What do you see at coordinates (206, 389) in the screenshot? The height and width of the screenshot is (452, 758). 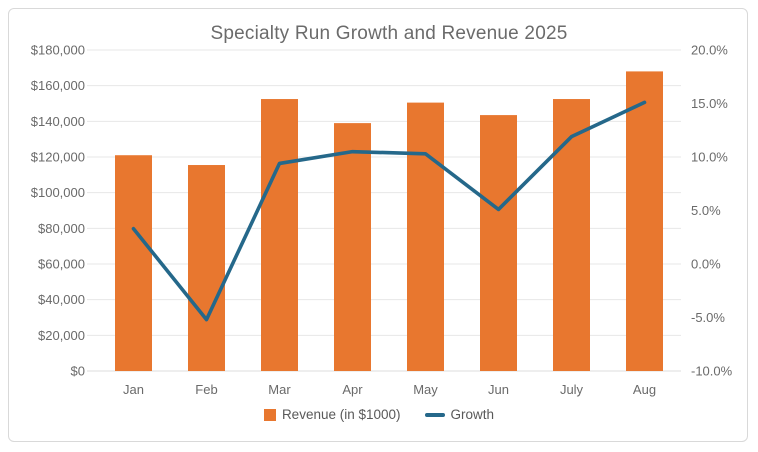 I see `x-axis-label-feb: Feb` at bounding box center [206, 389].